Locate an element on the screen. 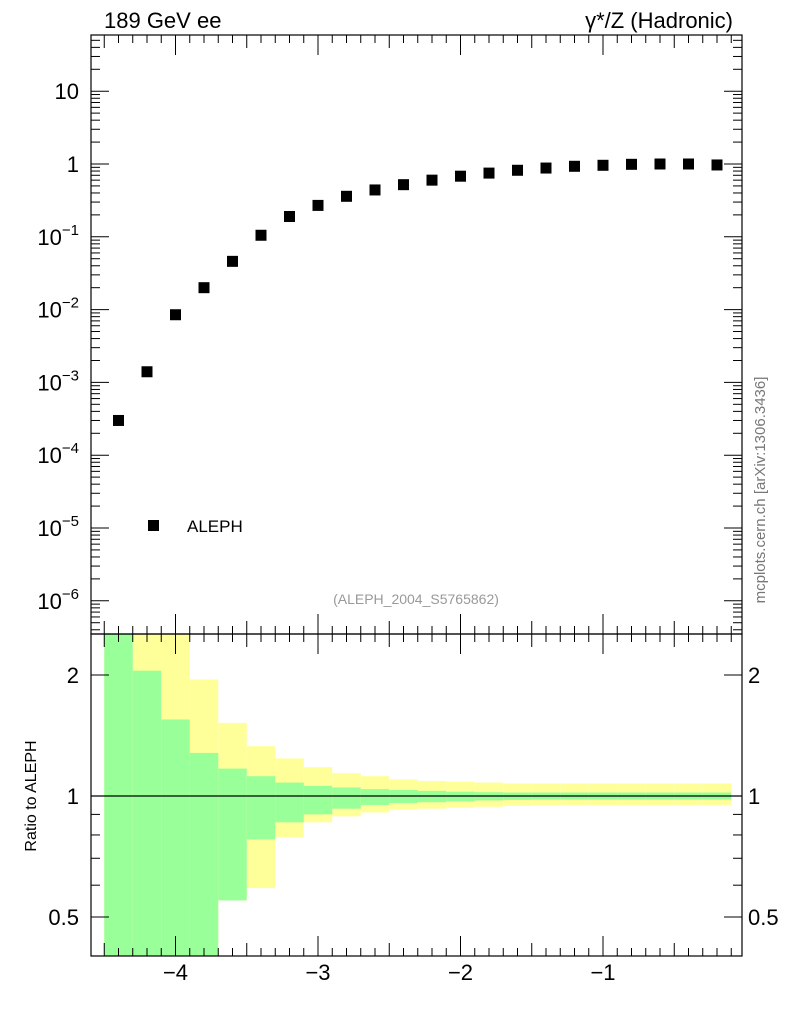  ratio-y-tick-label-right: 1 is located at coordinates (754, 796).